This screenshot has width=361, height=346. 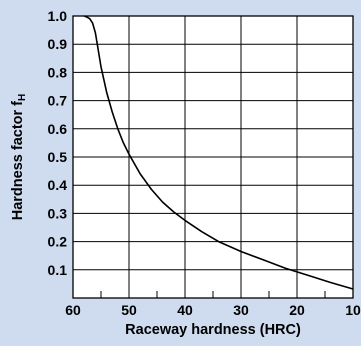 What do you see at coordinates (213, 294) in the screenshot?
I see `minor-ticks` at bounding box center [213, 294].